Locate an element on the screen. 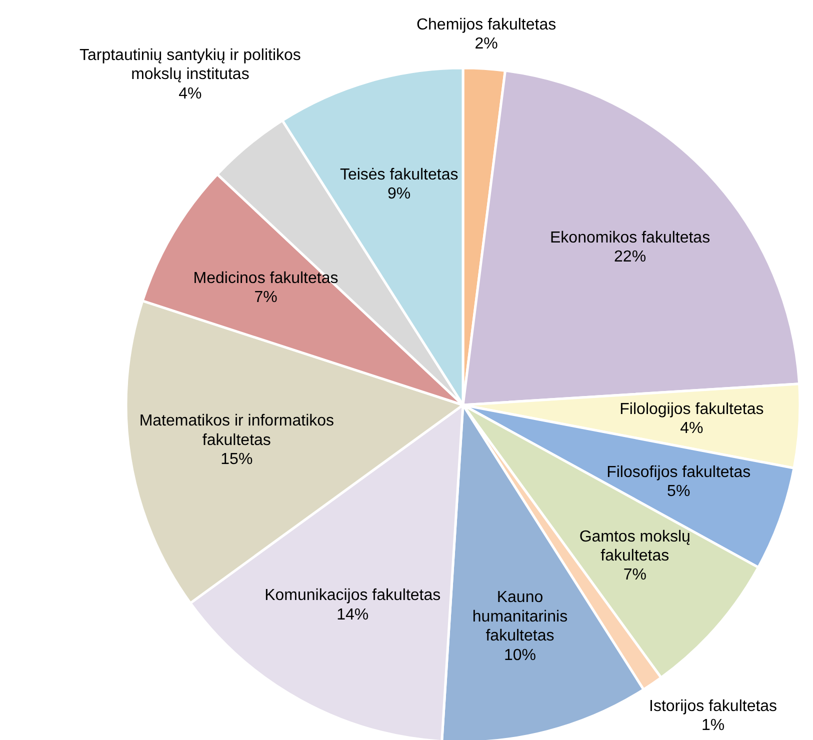 The width and height of the screenshot is (813, 740). slice-label: Tarptautinių santykių ir politikos mokslų institutas is located at coordinates (190, 65).